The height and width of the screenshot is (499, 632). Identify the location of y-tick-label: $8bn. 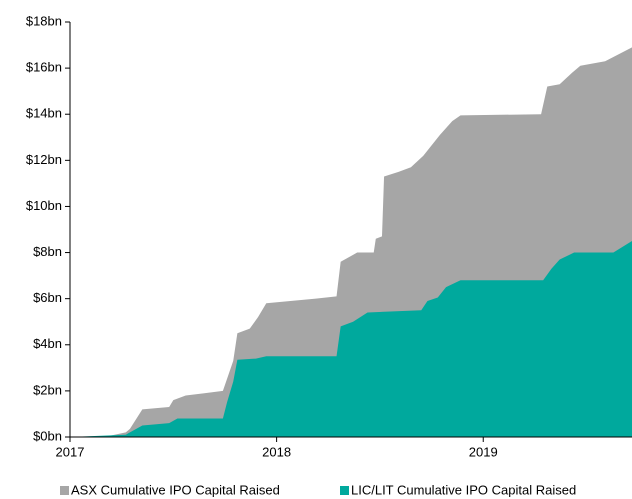
(47, 251).